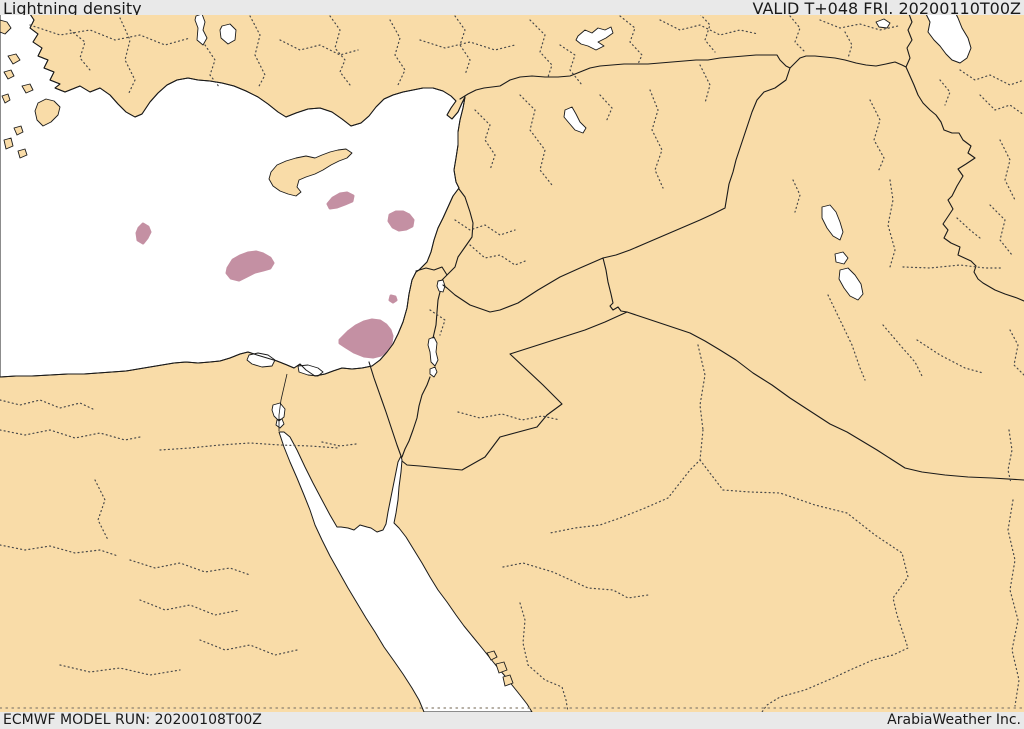 The height and width of the screenshot is (729, 1024). I want to click on lightning-cells, so click(275, 275).